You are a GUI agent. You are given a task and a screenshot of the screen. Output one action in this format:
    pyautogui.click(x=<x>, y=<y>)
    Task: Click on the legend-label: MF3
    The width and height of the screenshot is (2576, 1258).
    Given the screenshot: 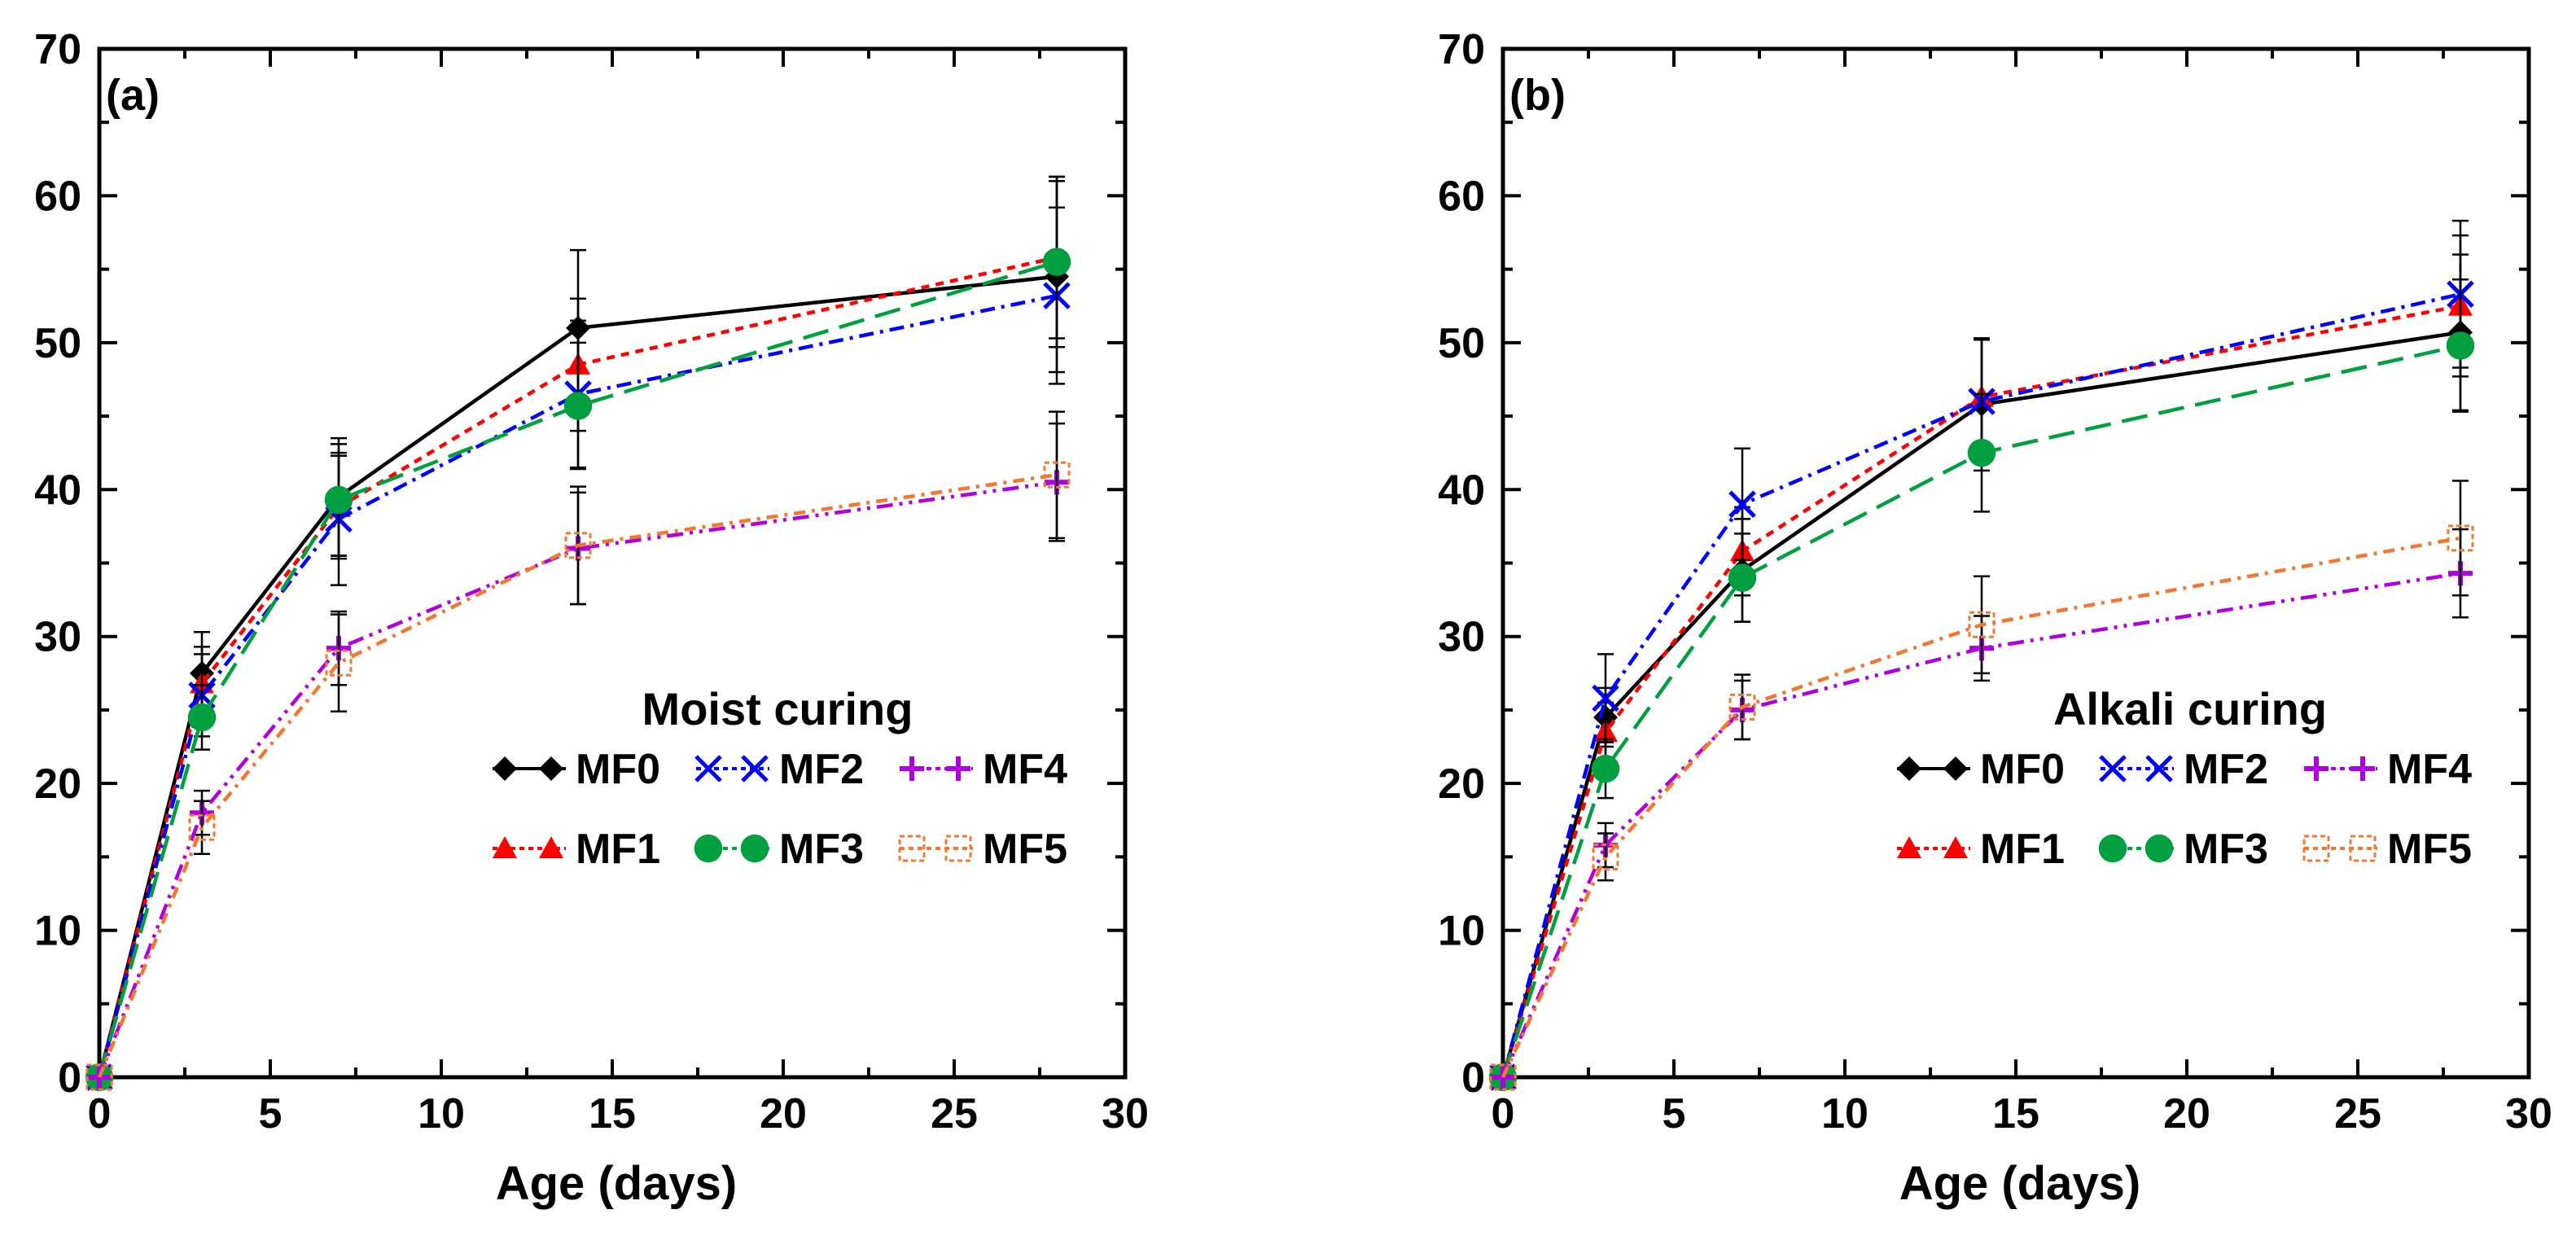 What is the action you would take?
    pyautogui.click(x=2226, y=849)
    